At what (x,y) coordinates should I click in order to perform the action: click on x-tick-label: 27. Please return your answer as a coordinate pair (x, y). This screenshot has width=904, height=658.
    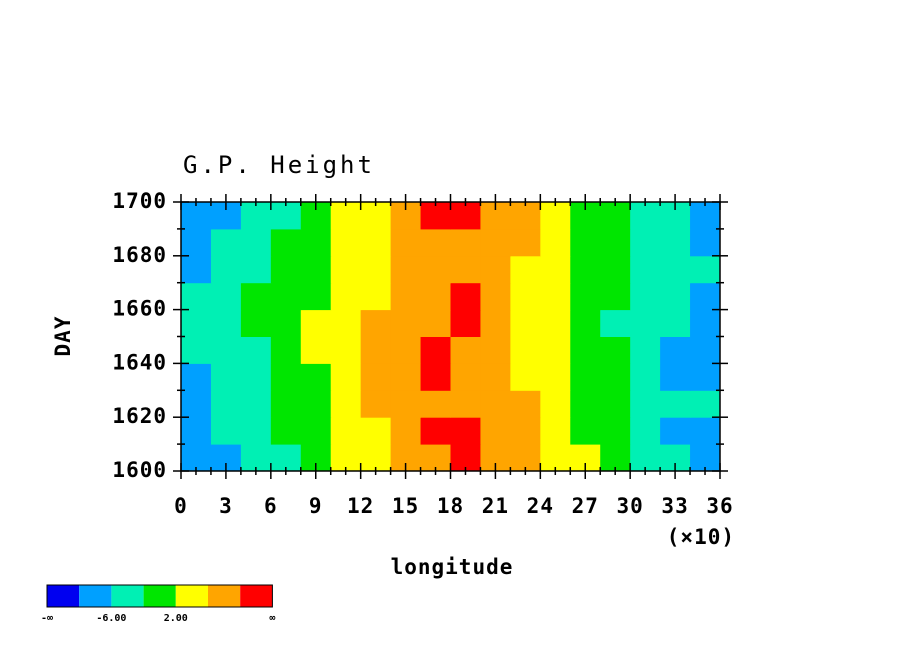
    Looking at the image, I should click on (585, 506).